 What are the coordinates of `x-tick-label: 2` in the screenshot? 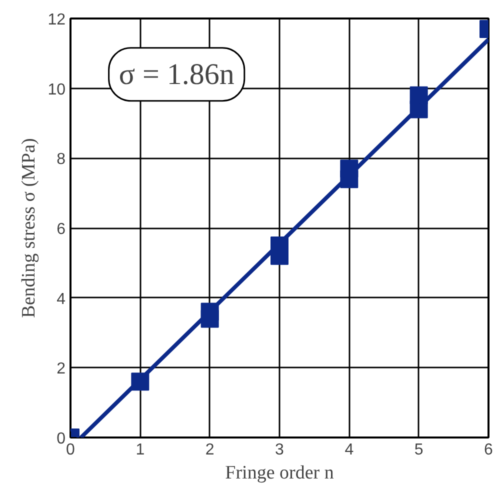 It's located at (209, 450).